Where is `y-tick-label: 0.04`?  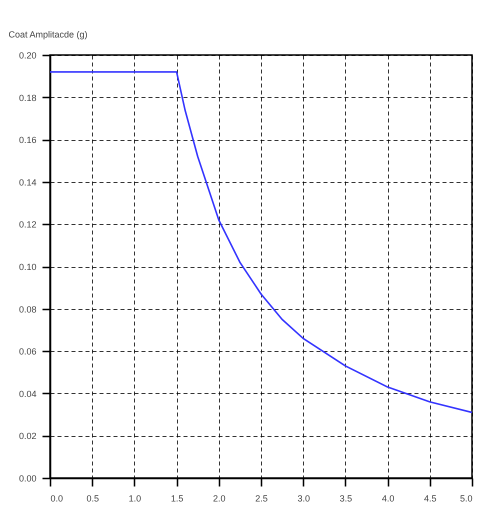
y-tick-label: 0.04 is located at coordinates (27, 393).